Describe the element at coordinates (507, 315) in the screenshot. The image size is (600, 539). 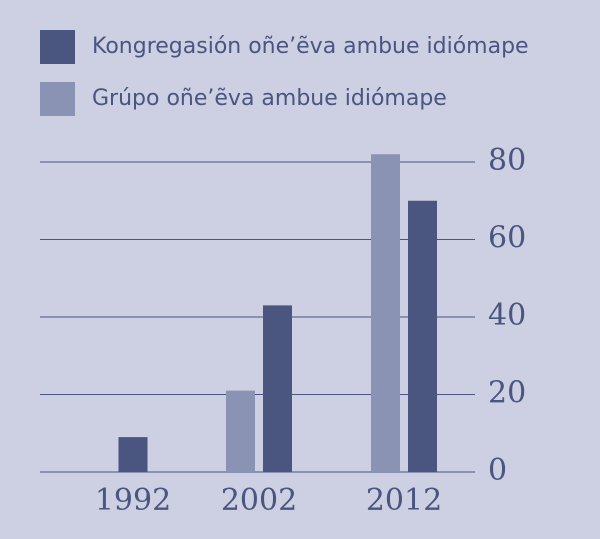
I see `y-tick-label: 40` at that location.